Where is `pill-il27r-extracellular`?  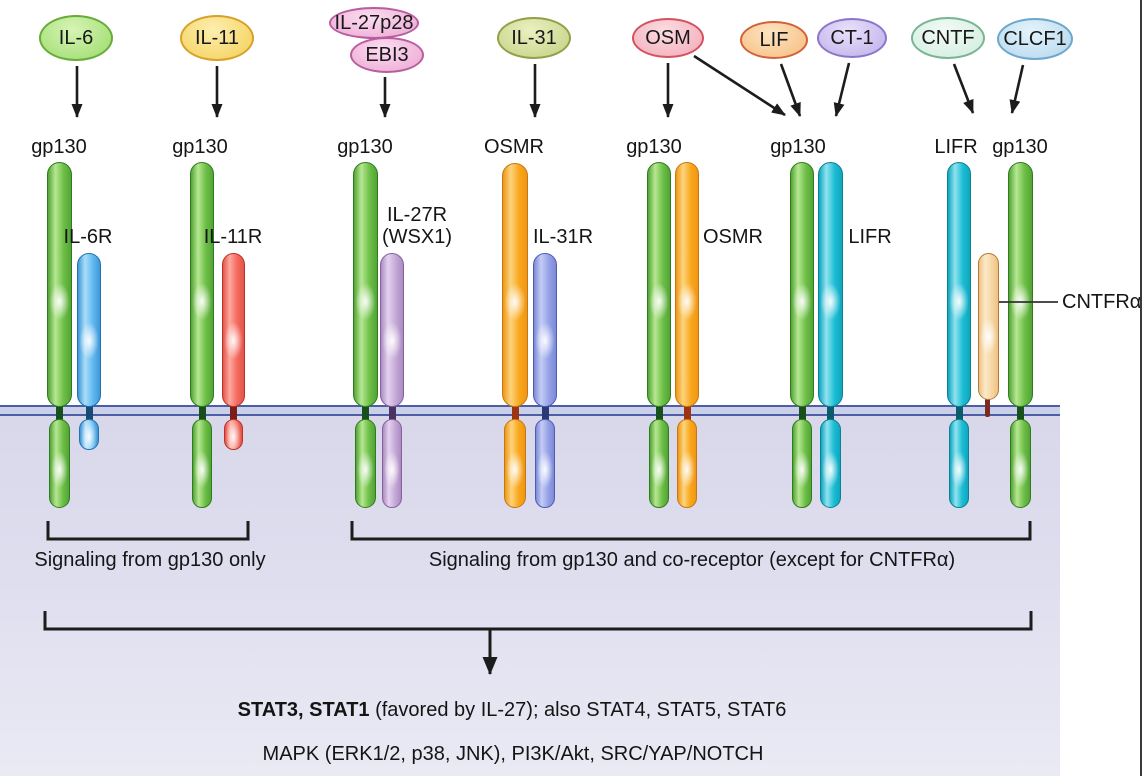 pill-il27r-extracellular is located at coordinates (392, 330).